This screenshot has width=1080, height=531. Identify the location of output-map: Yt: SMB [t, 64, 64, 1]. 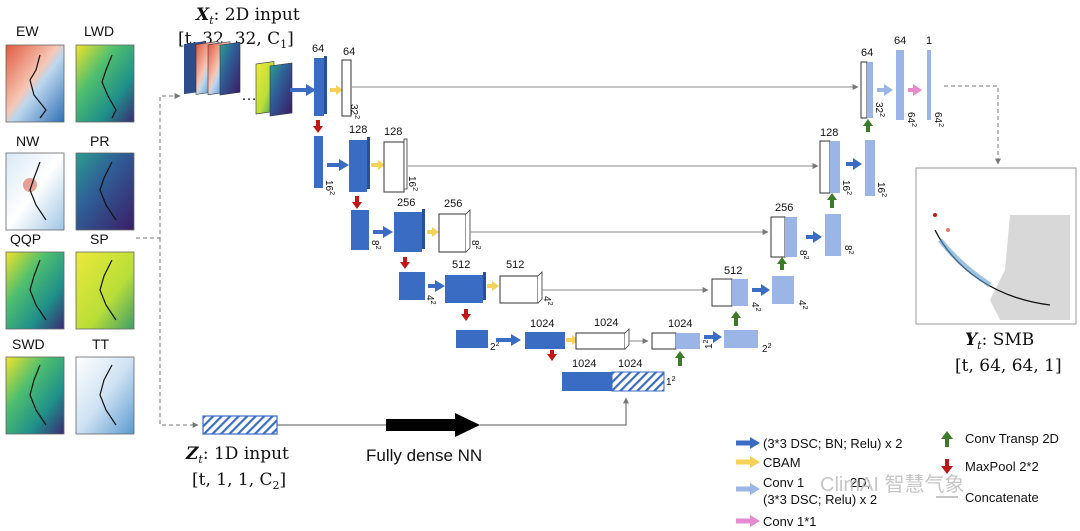
(996, 271).